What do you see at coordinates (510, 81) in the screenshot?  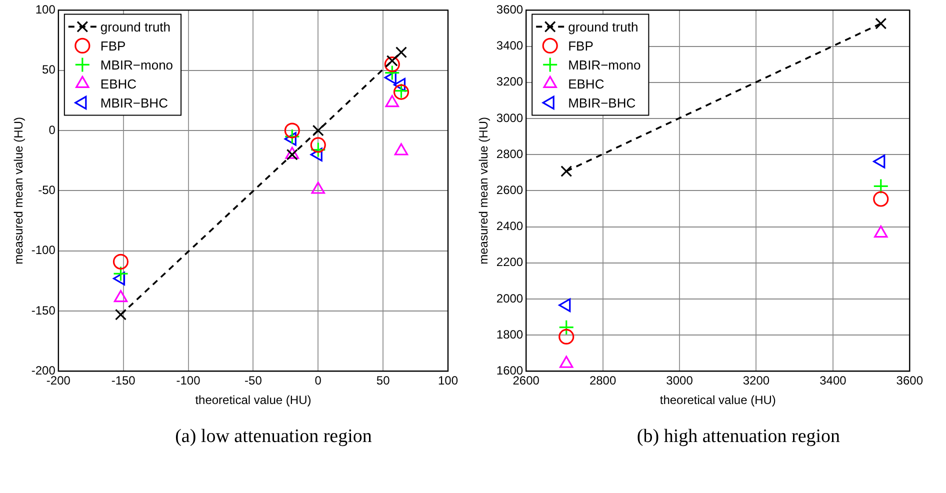 I see `y-tick-label: 3200` at bounding box center [510, 81].